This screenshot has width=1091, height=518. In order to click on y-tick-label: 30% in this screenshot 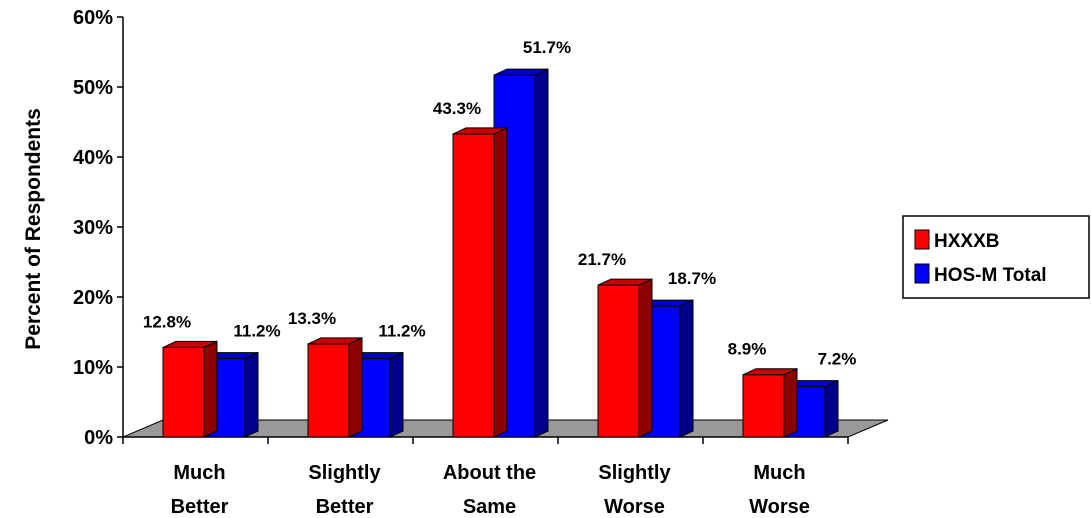, I will do `click(93, 228)`.